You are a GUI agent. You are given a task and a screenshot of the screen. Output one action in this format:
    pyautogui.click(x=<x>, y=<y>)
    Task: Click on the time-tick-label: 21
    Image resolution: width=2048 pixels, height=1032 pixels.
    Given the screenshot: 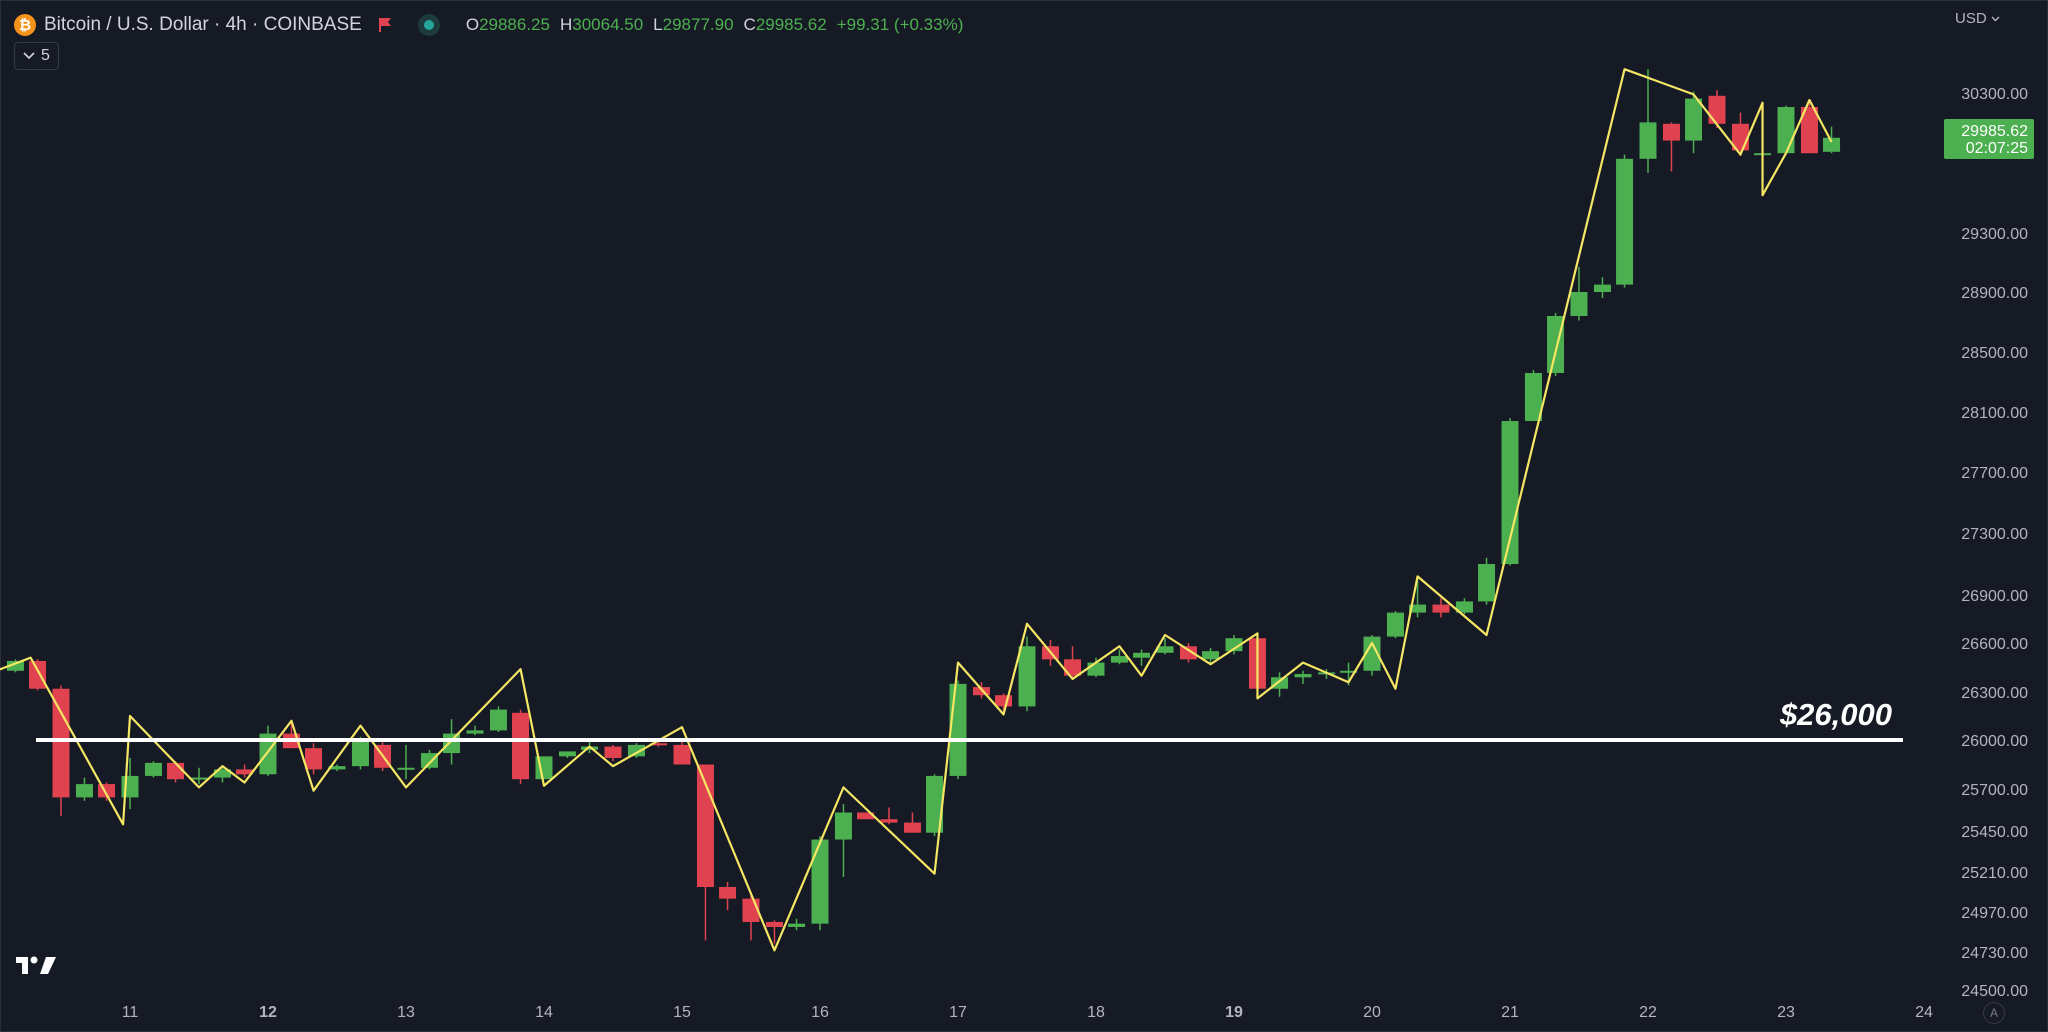 What is the action you would take?
    pyautogui.click(x=1510, y=1012)
    